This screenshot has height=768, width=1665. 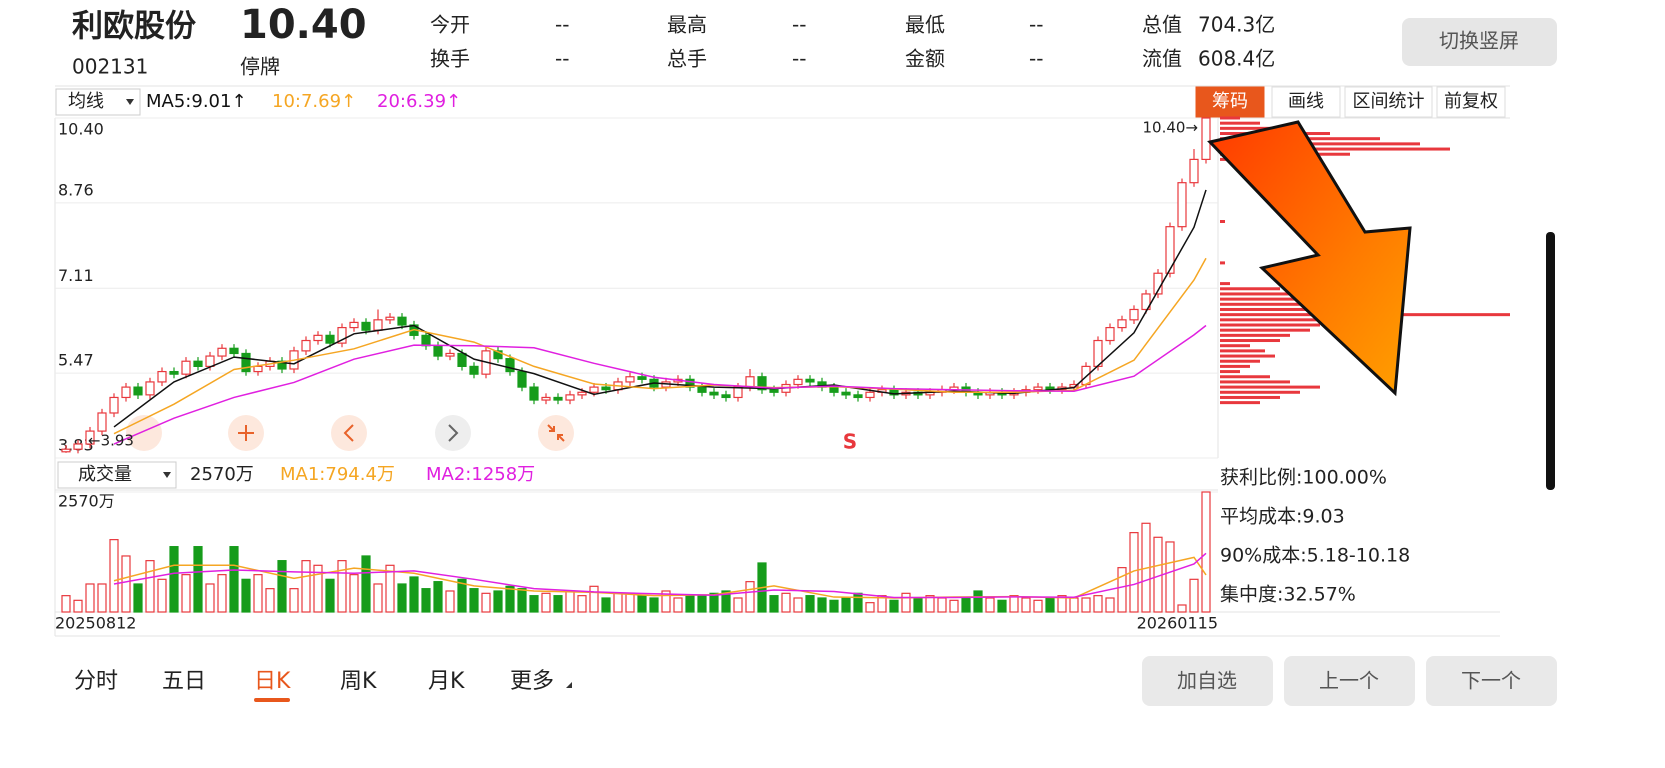 I want to click on move-right, so click(x=453, y=433).